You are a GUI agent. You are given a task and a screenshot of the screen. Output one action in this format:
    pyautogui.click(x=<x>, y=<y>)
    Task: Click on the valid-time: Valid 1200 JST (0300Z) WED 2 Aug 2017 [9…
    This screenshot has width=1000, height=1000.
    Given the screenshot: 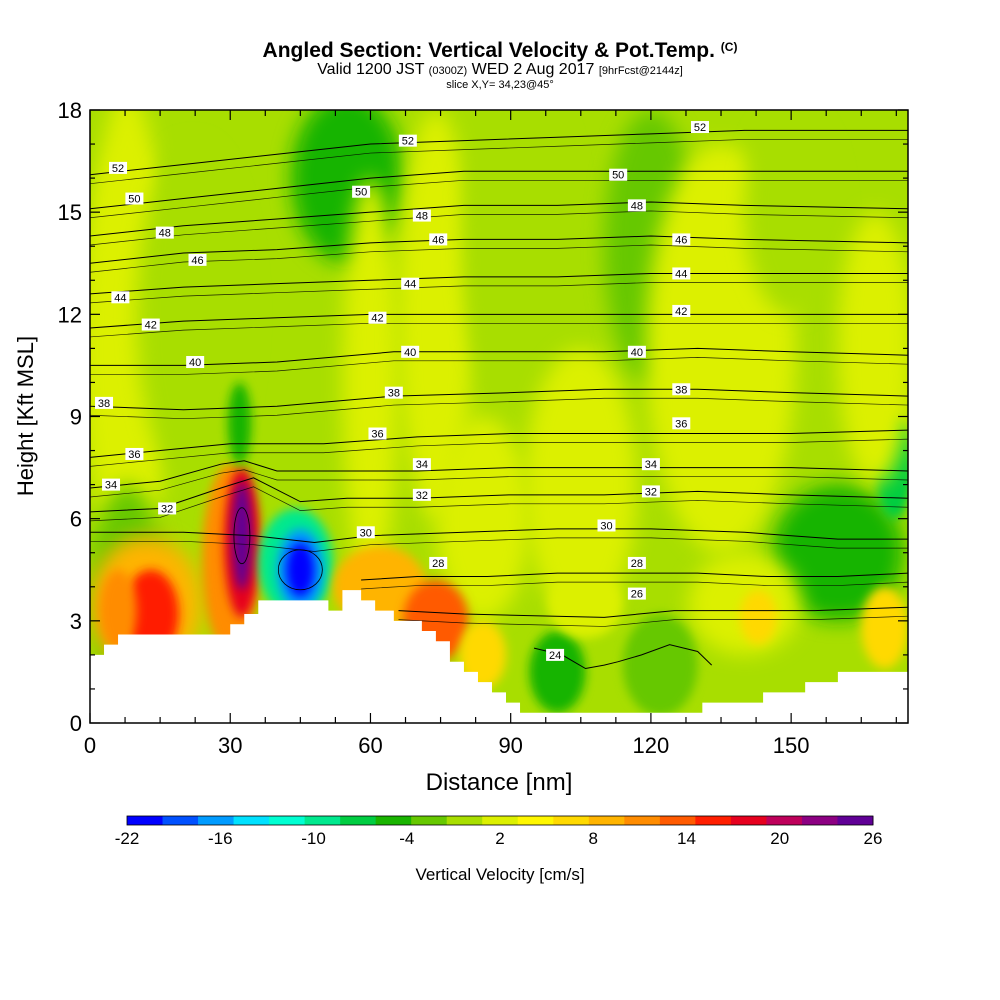 What is the action you would take?
    pyautogui.click(x=500, y=70)
    